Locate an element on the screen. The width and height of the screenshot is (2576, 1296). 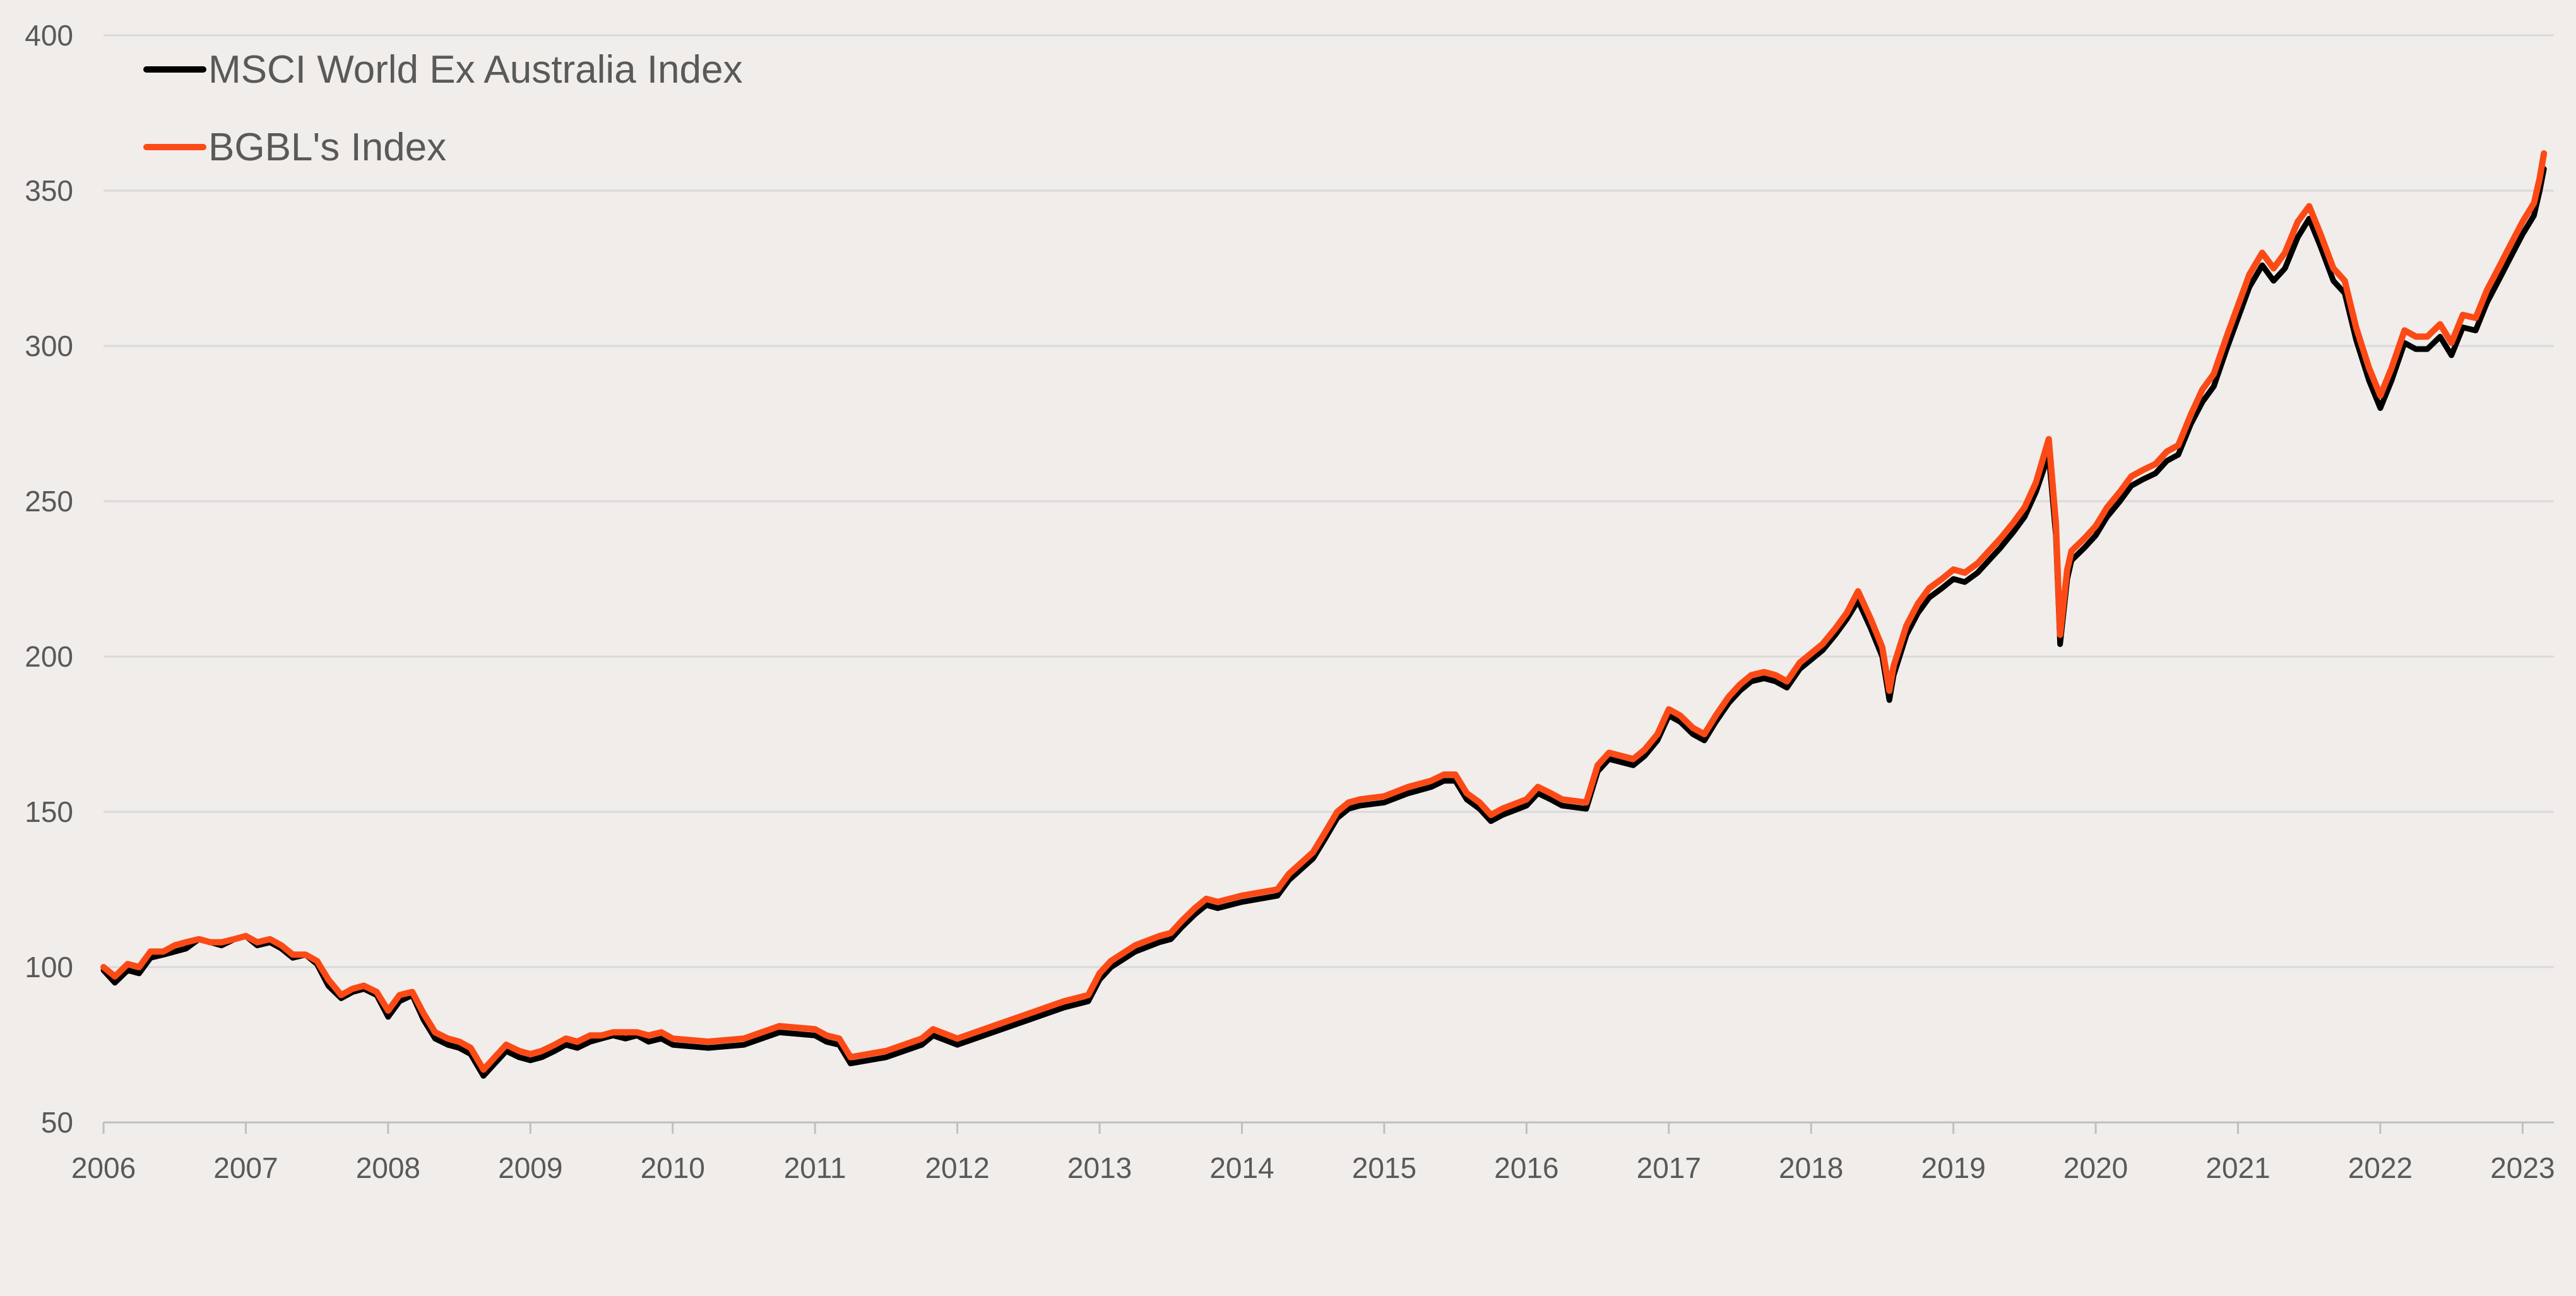
y-tick-label: 250 is located at coordinates (49, 502).